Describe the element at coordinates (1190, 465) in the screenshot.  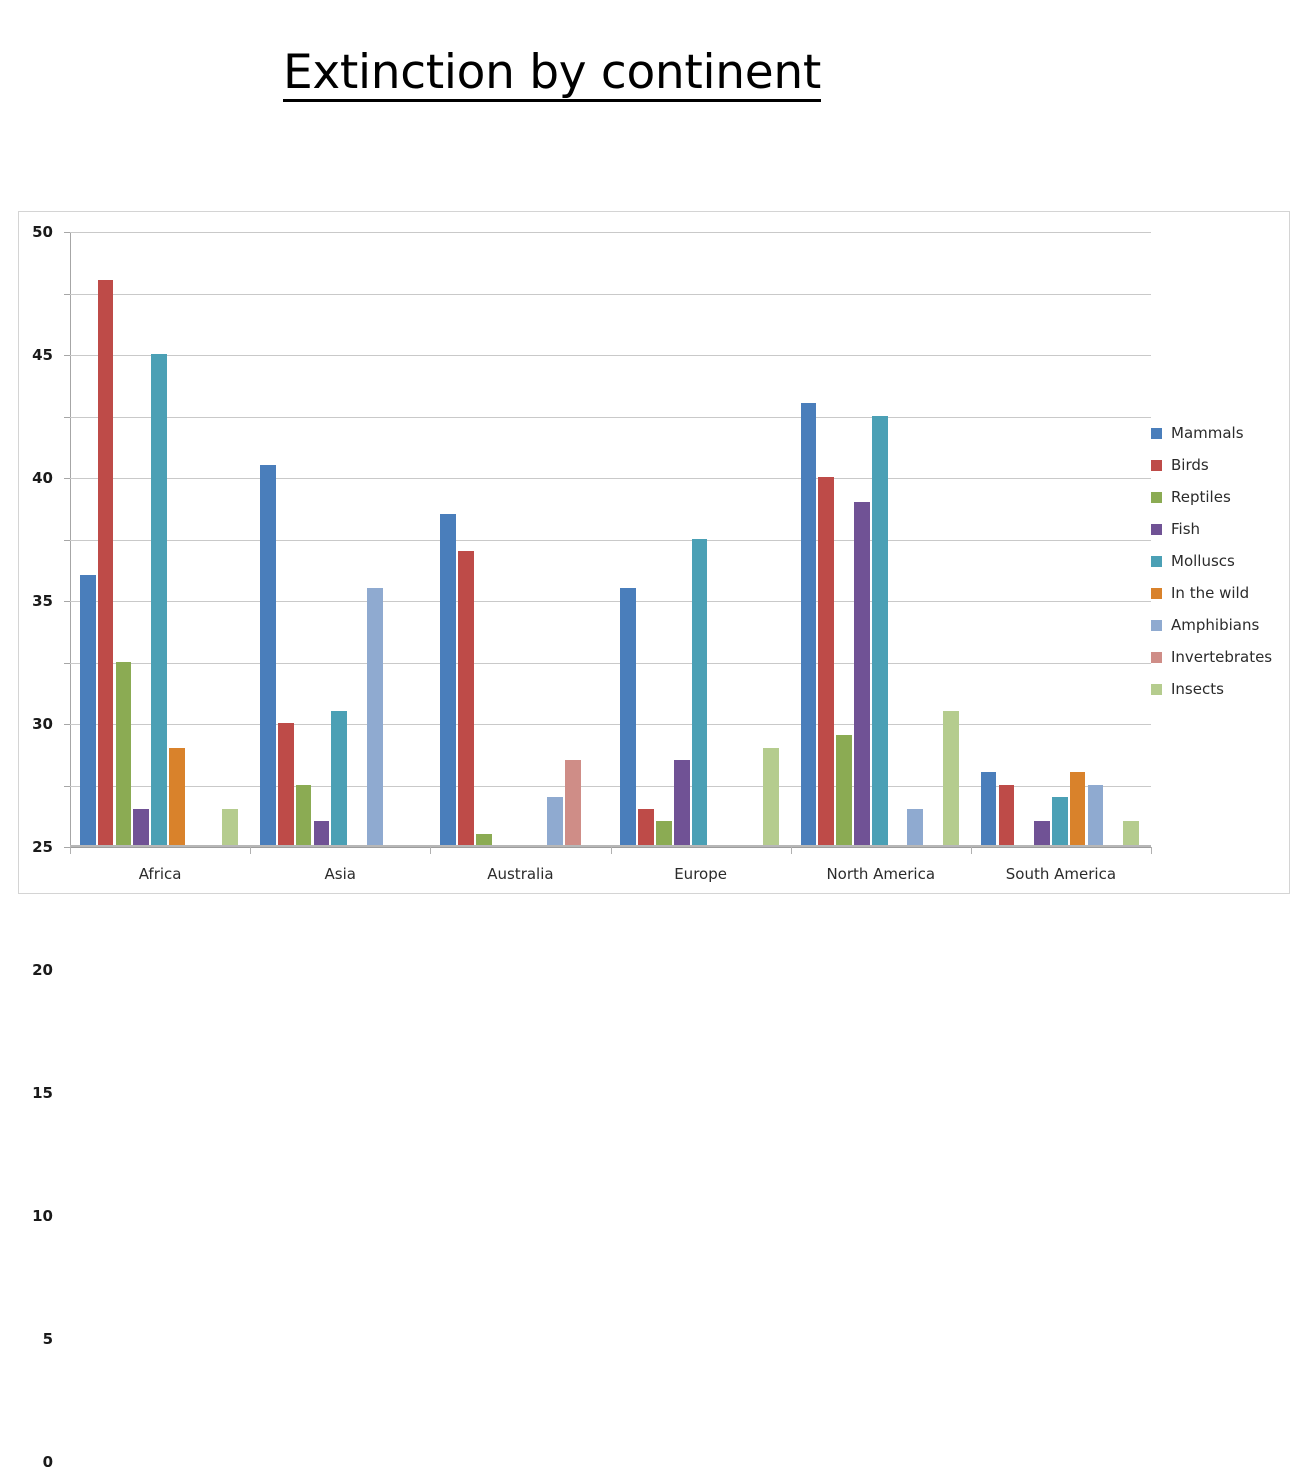
I see `legend-item-label: Birds` at that location.